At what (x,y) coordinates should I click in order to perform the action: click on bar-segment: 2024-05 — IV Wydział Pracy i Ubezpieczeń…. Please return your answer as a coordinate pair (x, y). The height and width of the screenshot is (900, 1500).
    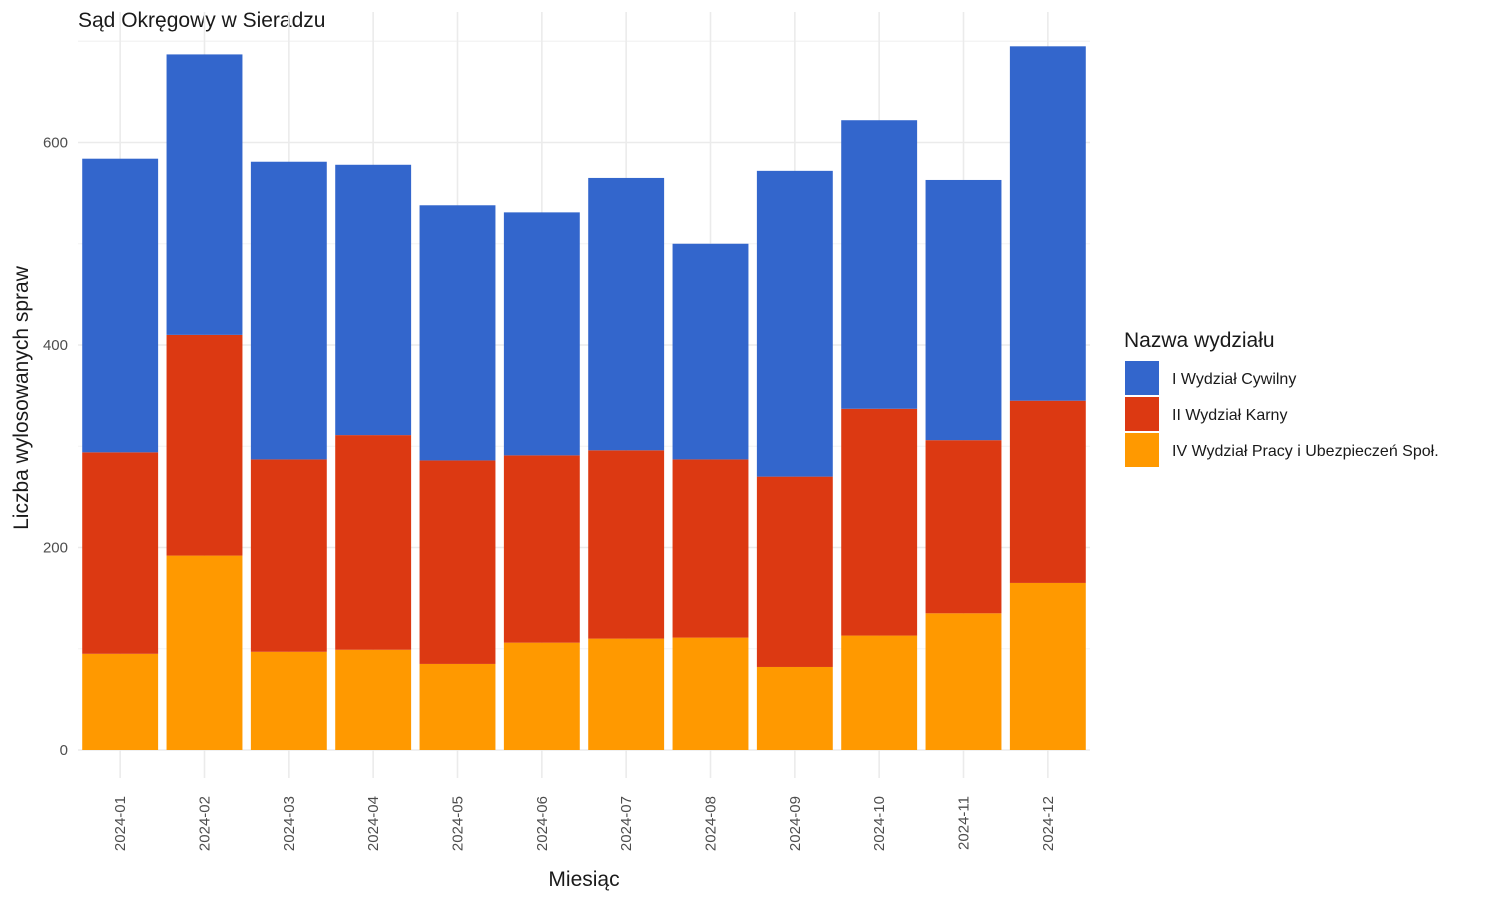
    Looking at the image, I should click on (457, 706).